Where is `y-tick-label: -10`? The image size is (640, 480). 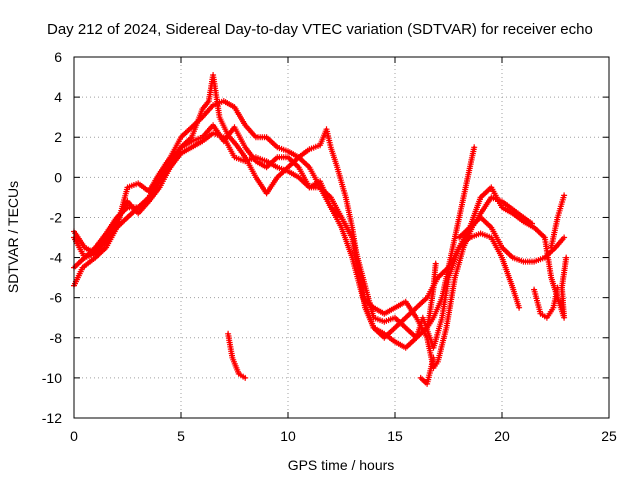 y-tick-label: -10 is located at coordinates (52, 378).